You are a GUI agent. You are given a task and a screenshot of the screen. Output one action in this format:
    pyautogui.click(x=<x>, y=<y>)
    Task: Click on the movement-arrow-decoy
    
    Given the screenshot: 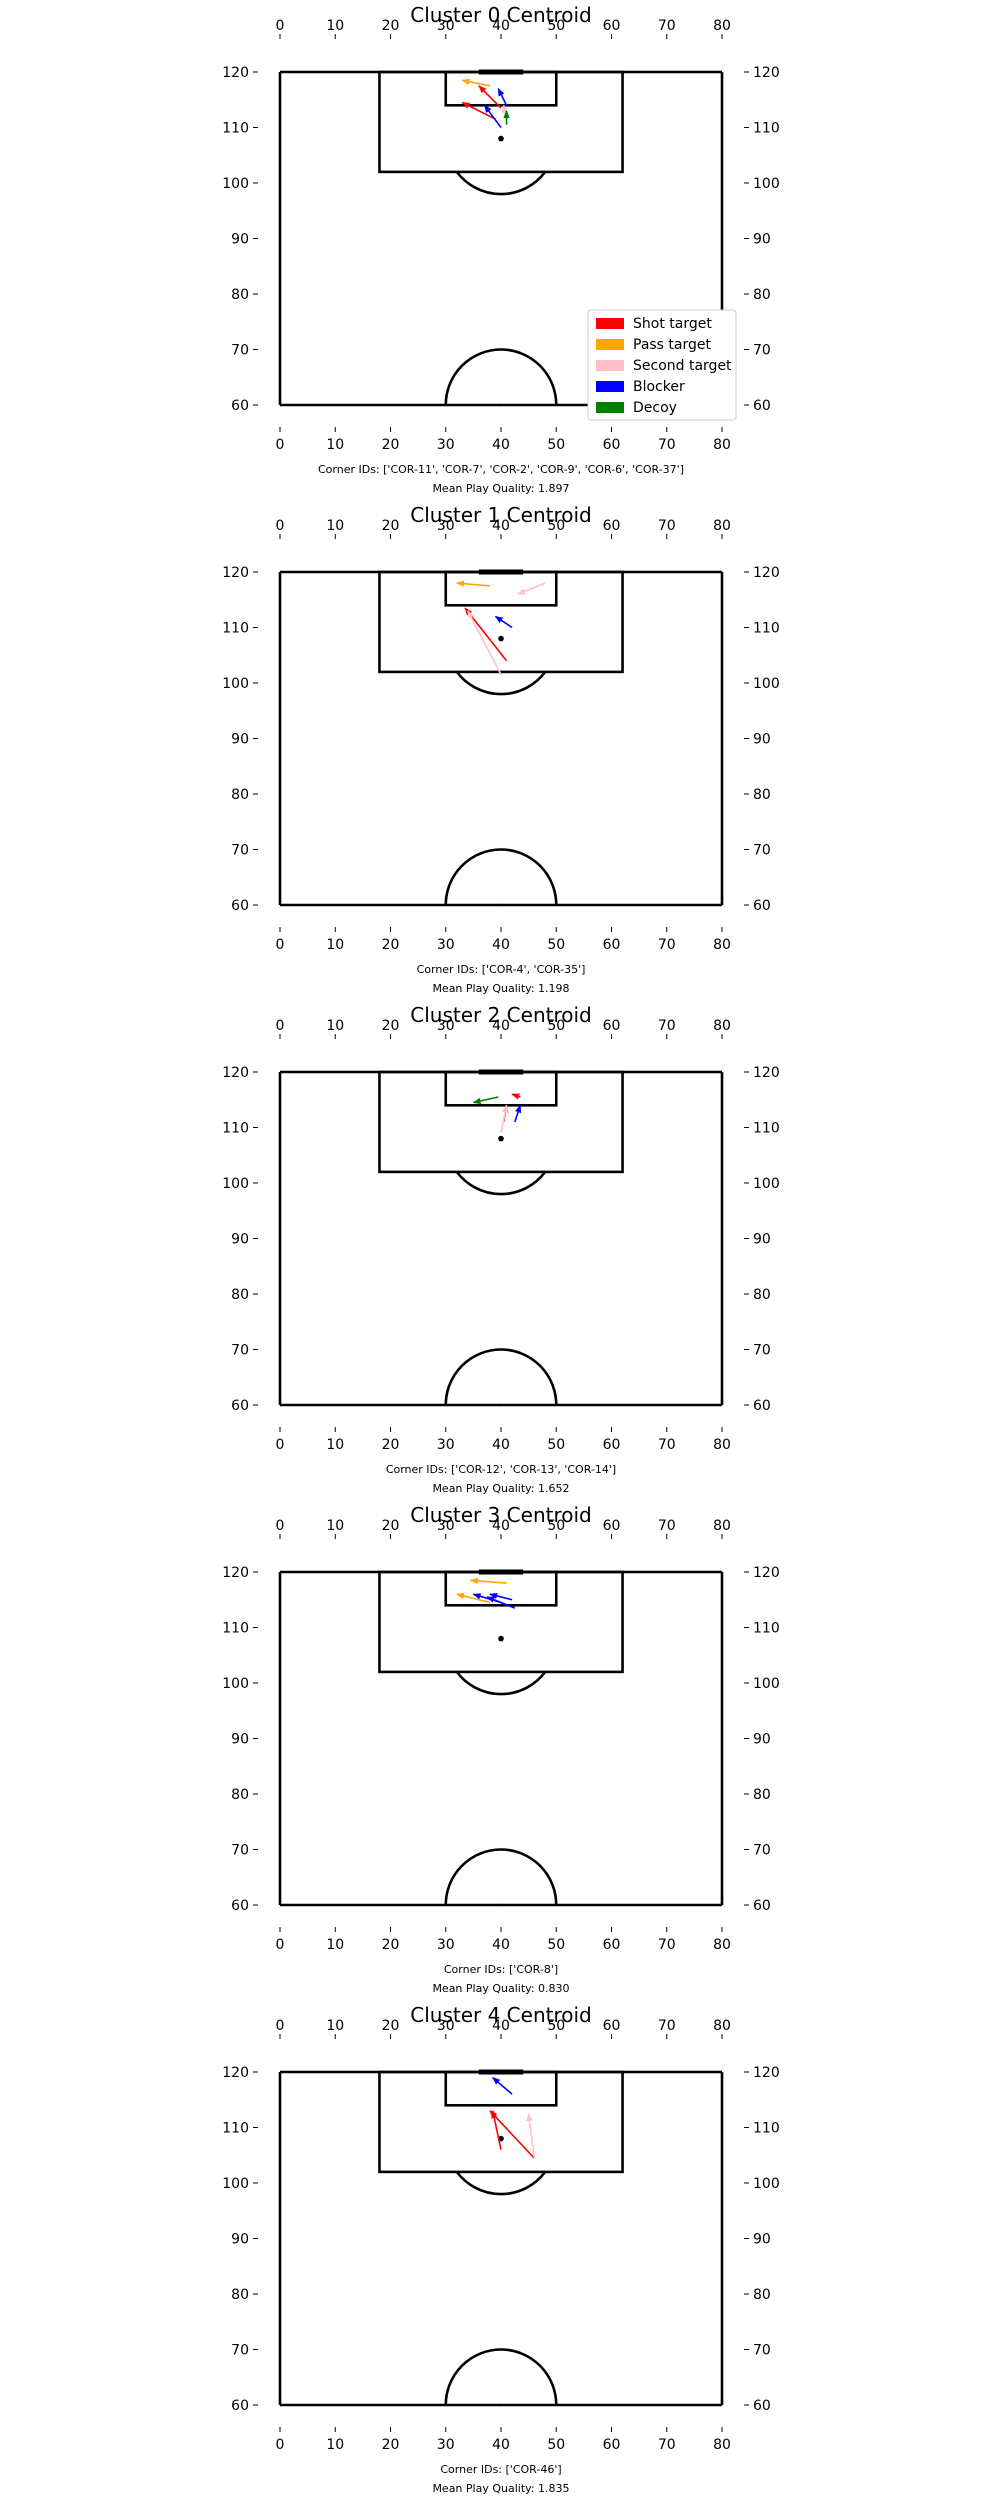 What is the action you would take?
    pyautogui.click(x=485, y=1100)
    